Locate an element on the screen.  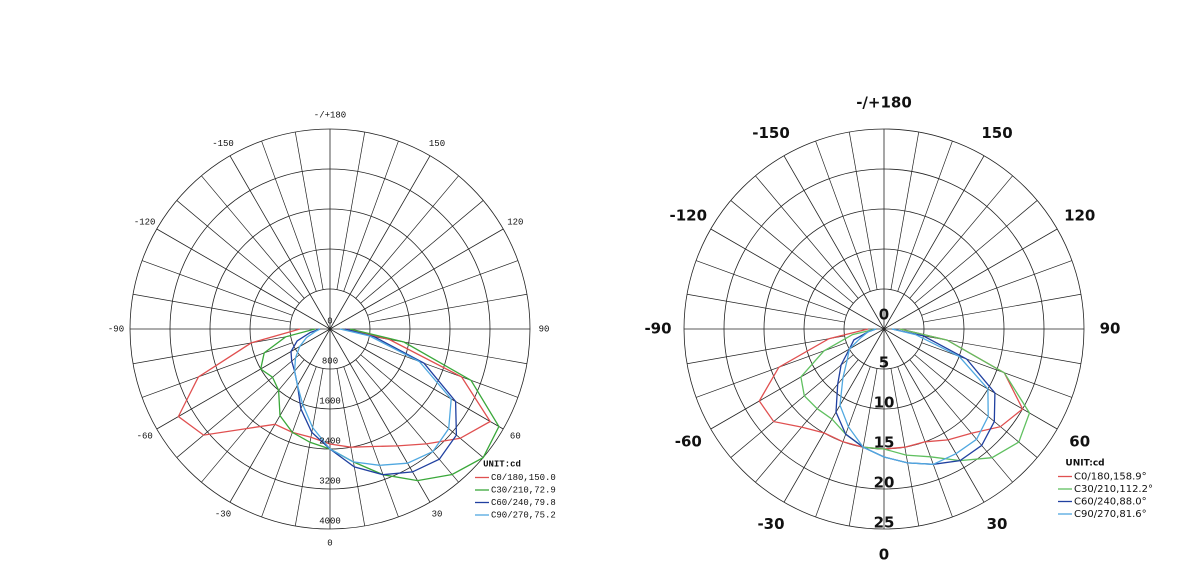
angle-label: -60 is located at coordinates (688, 442).